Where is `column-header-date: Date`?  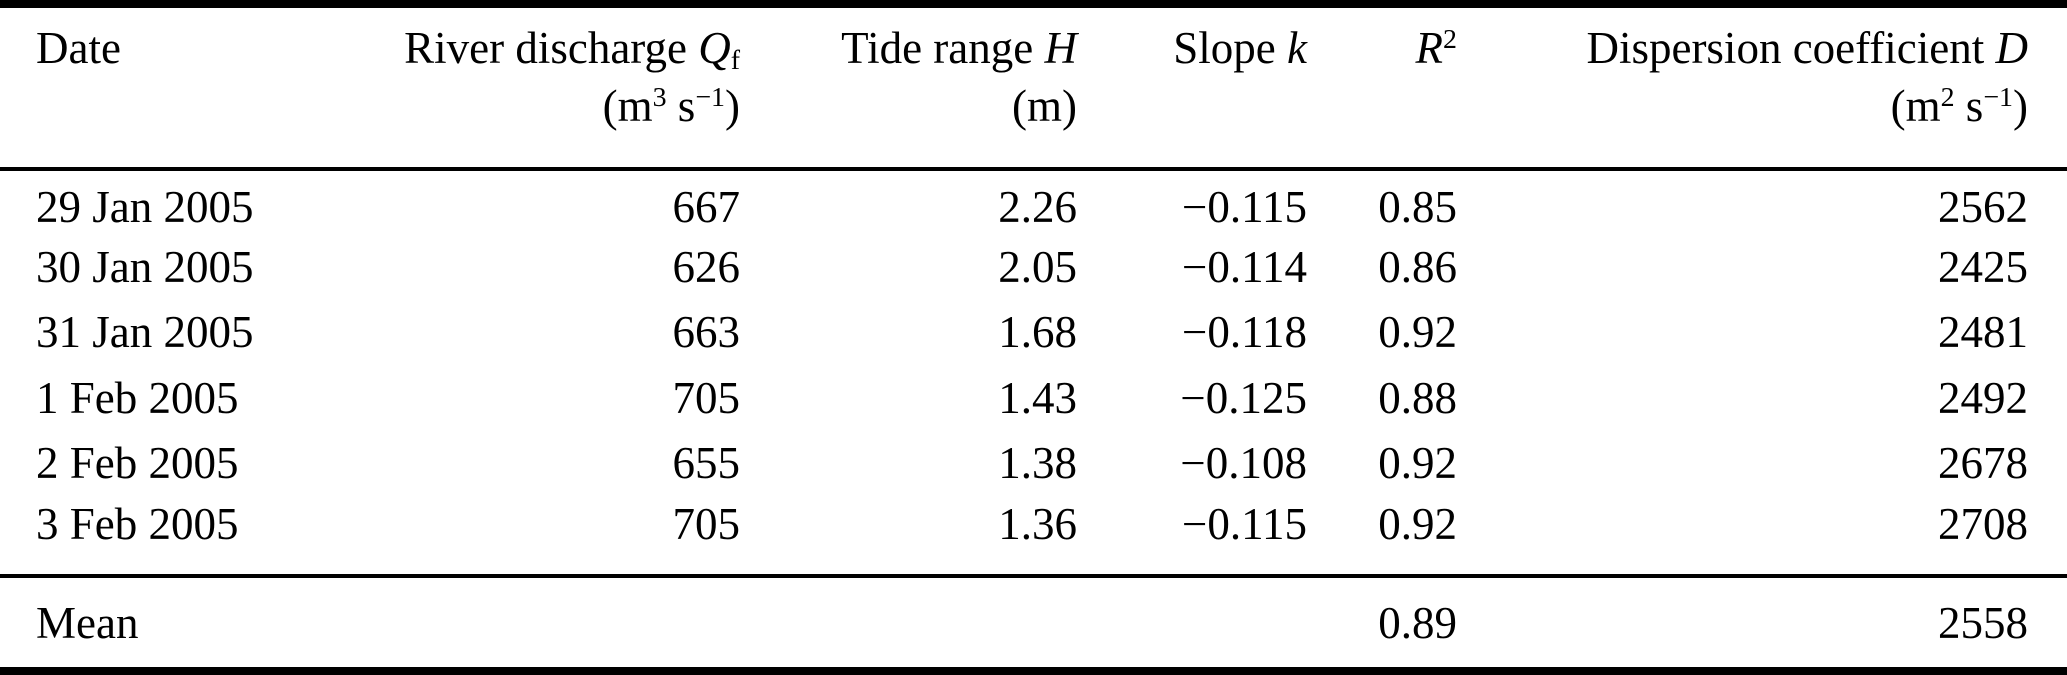
column-header-date: Date is located at coordinates (175, 87).